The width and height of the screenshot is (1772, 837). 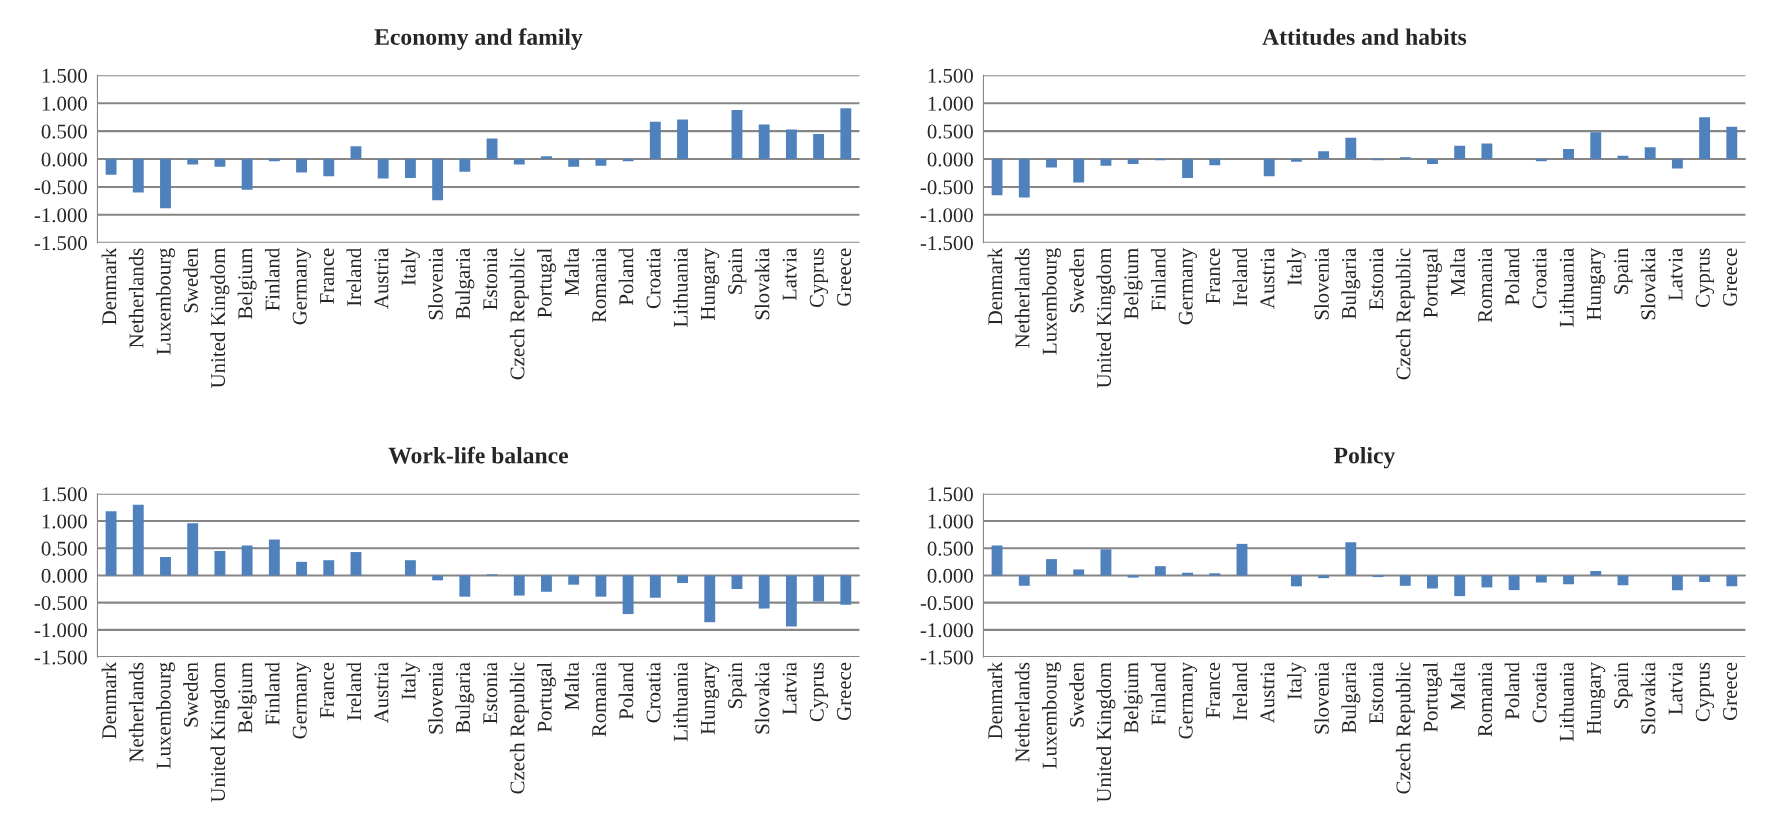 What do you see at coordinates (478, 455) in the screenshot?
I see `chart-title: Work-life balance` at bounding box center [478, 455].